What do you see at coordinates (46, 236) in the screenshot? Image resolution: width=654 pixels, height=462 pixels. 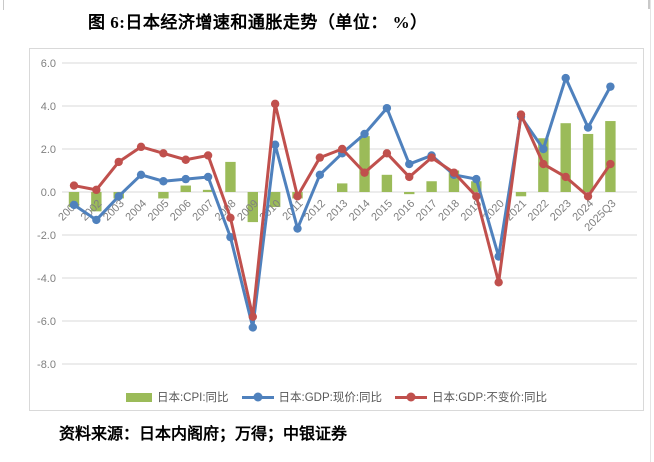 I see `y-tick-label: -2.0` at bounding box center [46, 236].